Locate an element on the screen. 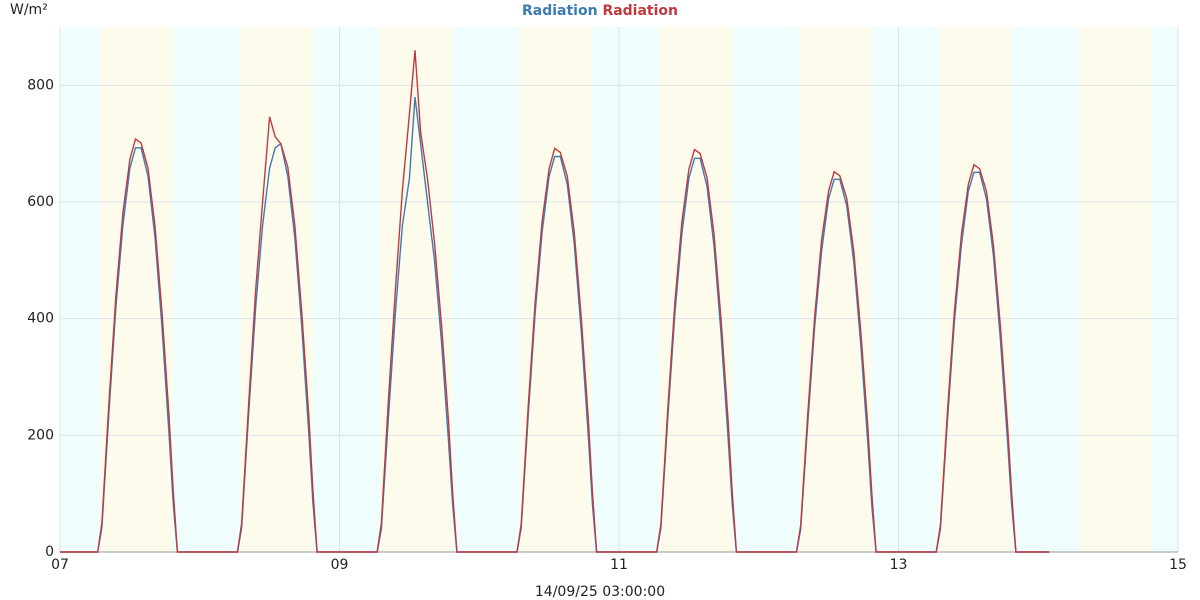 This screenshot has width=1200, height=600. x-tick-label: 11 is located at coordinates (619, 565).